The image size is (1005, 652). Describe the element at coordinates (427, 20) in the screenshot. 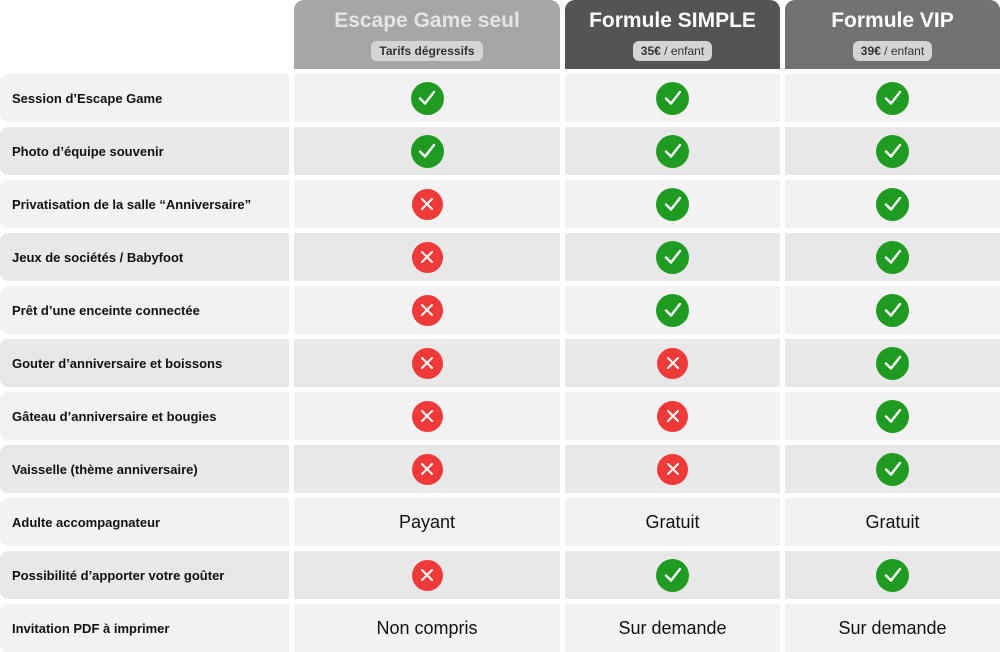

I see `column-title: Escape Game seul` at that location.